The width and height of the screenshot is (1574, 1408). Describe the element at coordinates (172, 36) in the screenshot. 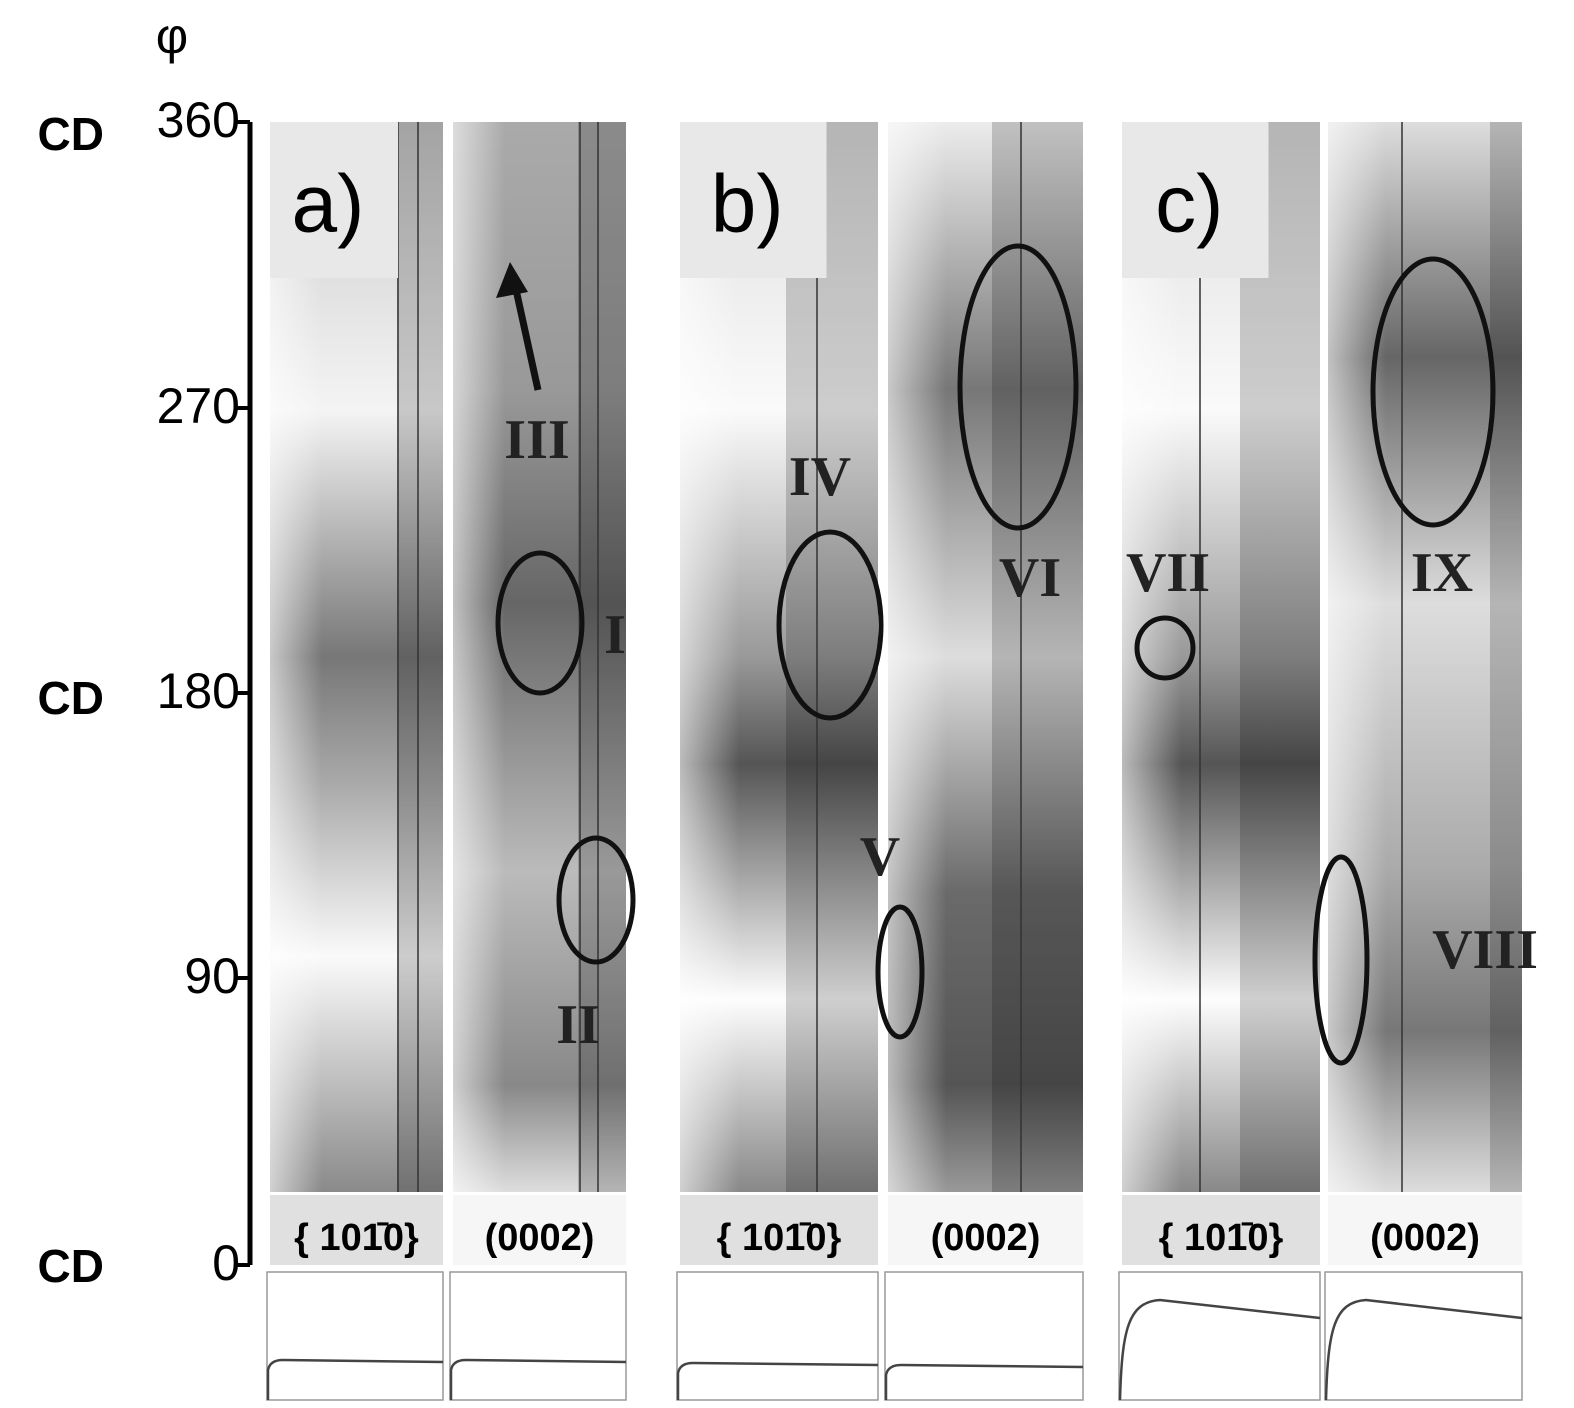

I see `axis-symbol: φ` at that location.